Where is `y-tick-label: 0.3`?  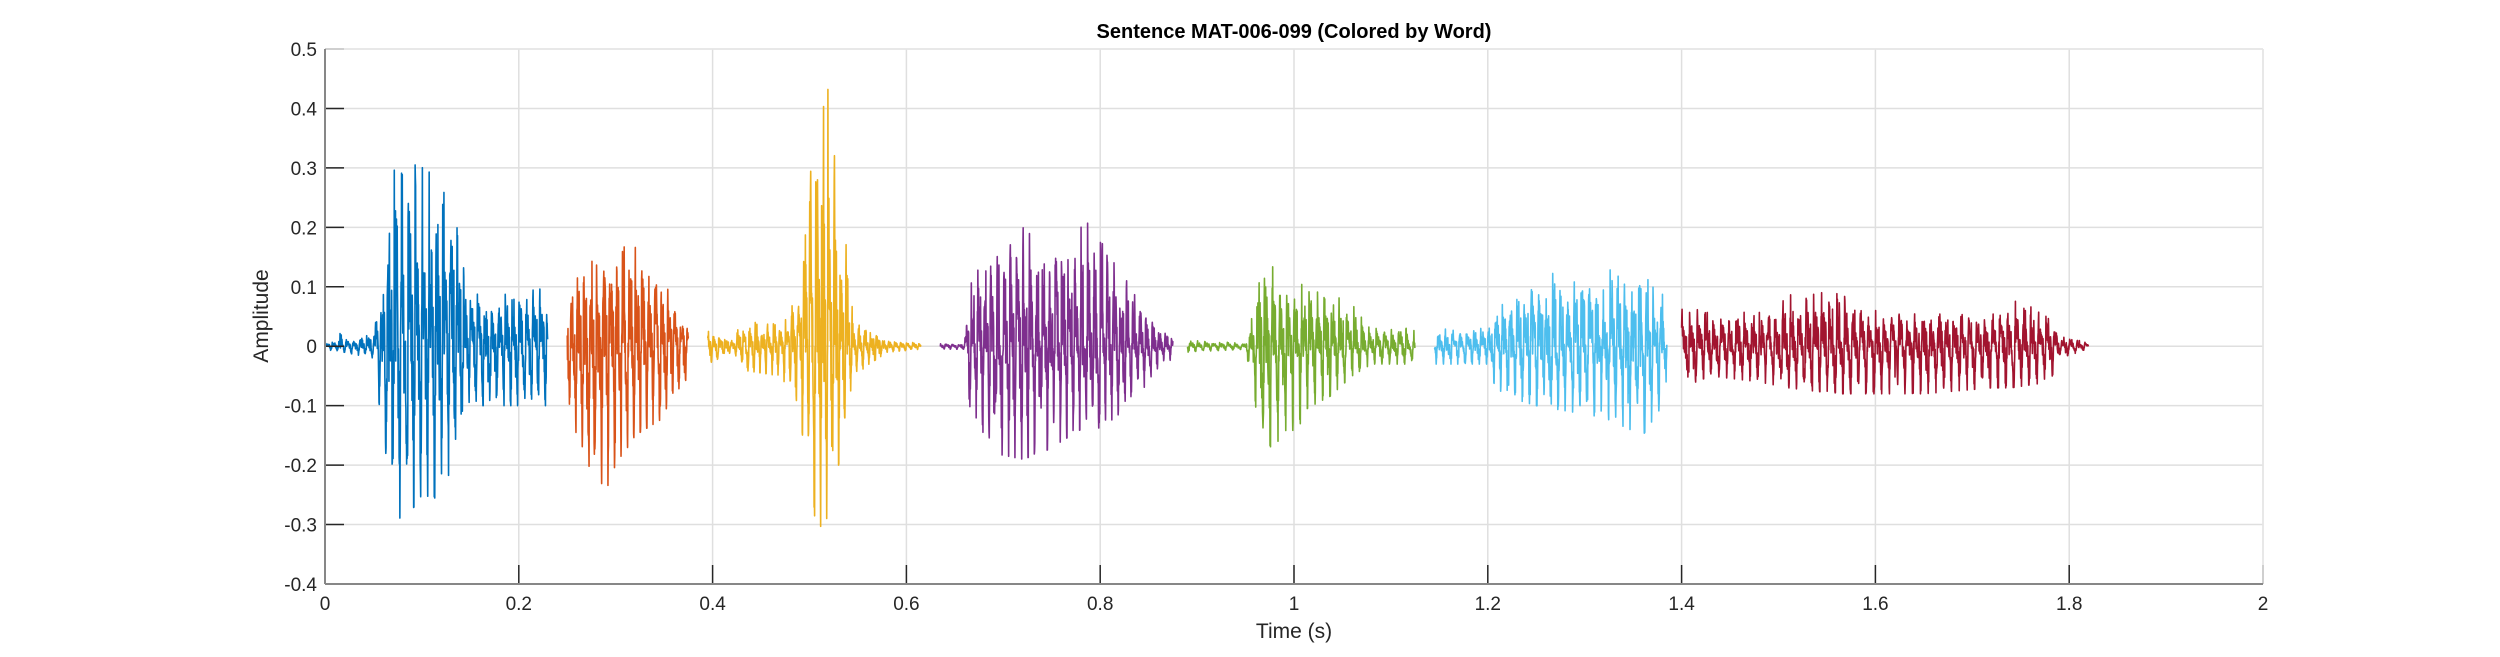
y-tick-label: 0.3 is located at coordinates (304, 169).